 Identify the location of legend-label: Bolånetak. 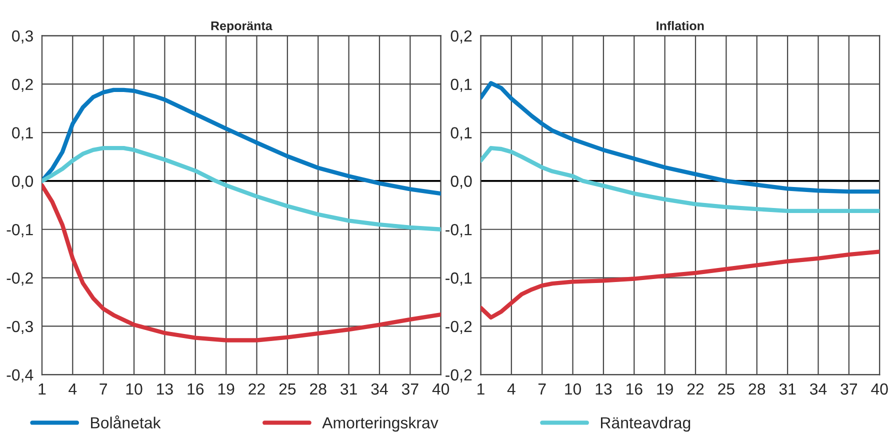
(126, 421).